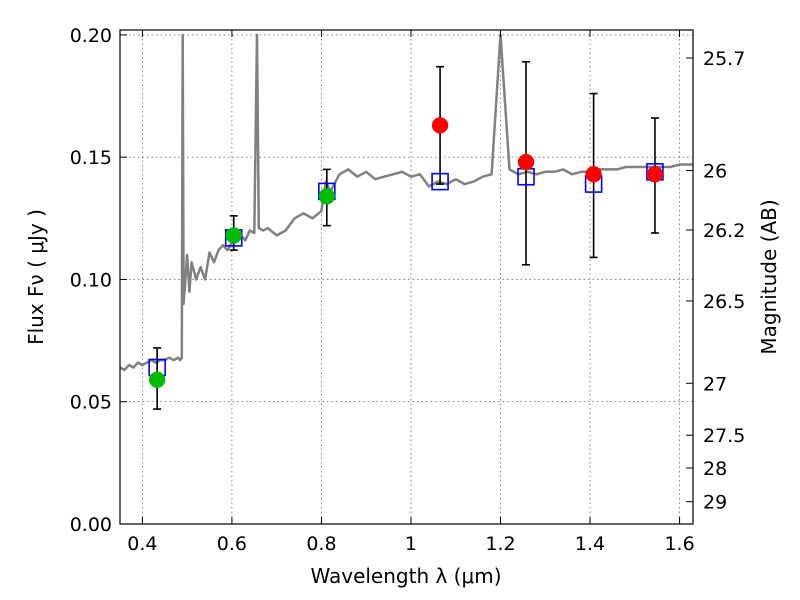 The image size is (800, 600). I want to click on model-box, so click(440, 181).